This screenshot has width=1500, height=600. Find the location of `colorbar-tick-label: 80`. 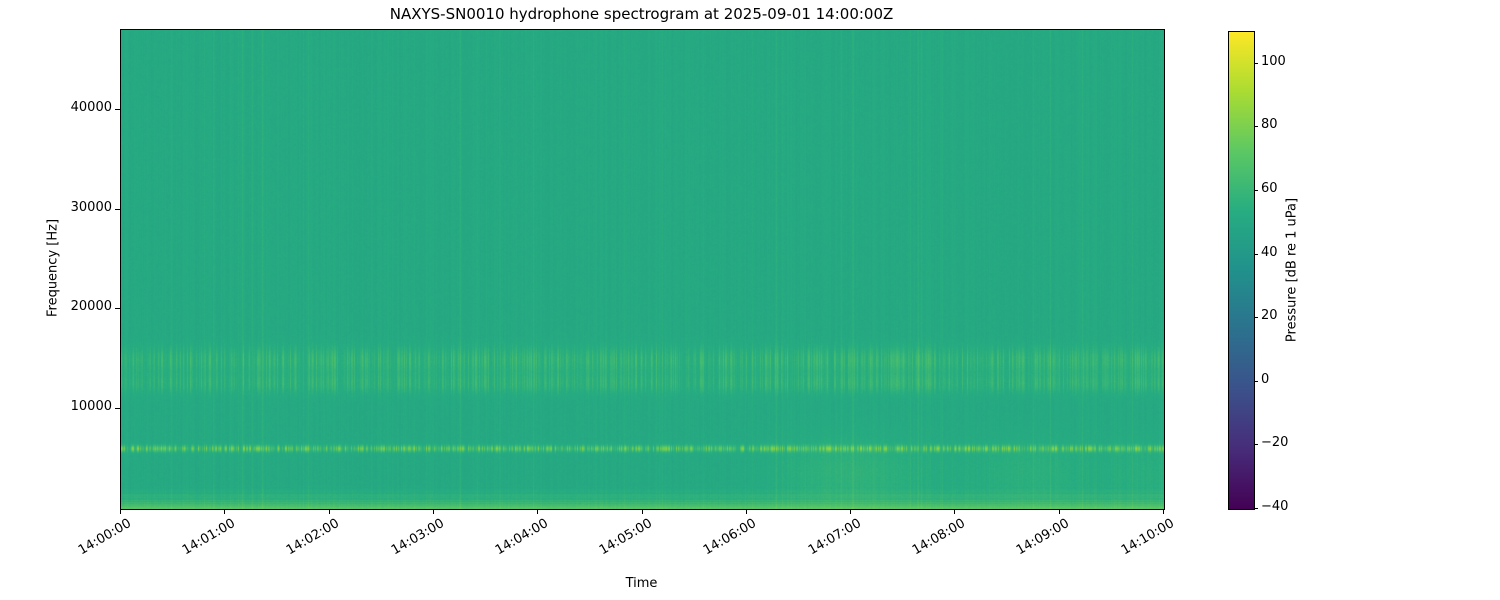

colorbar-tick-label: 80 is located at coordinates (1269, 125).